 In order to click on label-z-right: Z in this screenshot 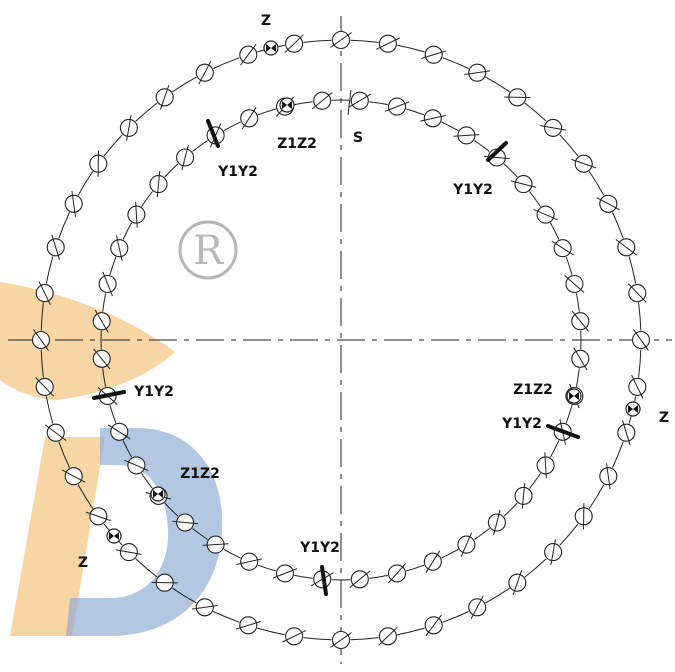, I will do `click(664, 418)`.